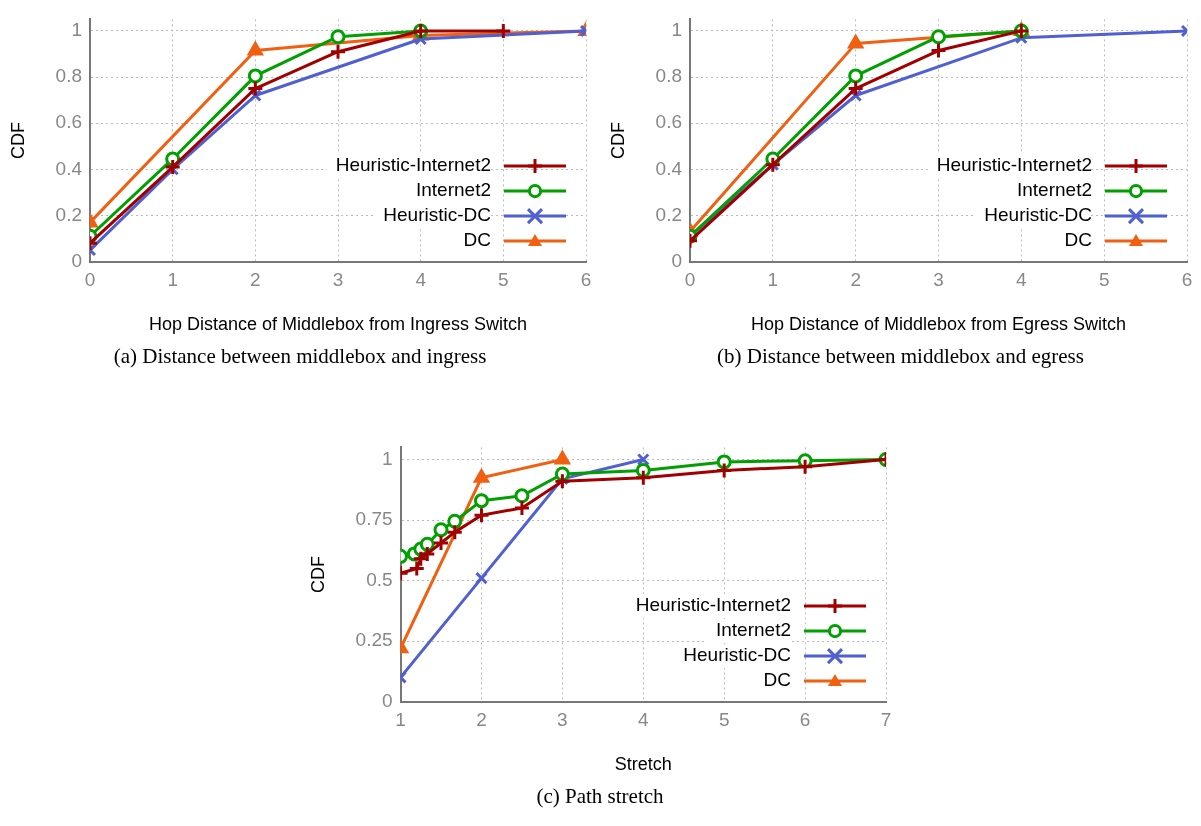 The width and height of the screenshot is (1201, 826). I want to click on x-axis-title: Hop Distance of Middlebox from Ingress Switch, so click(338, 324).